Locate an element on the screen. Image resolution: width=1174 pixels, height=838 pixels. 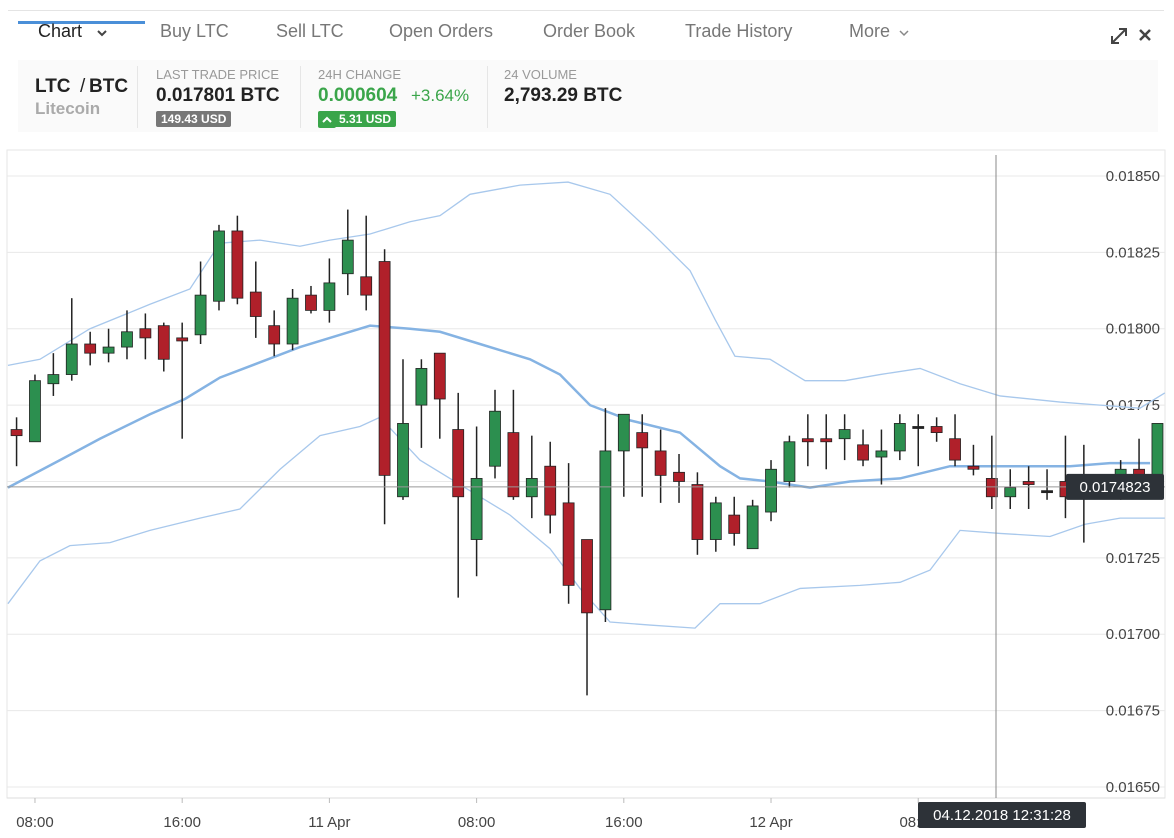
label: 24 VOLUME is located at coordinates (540, 74).